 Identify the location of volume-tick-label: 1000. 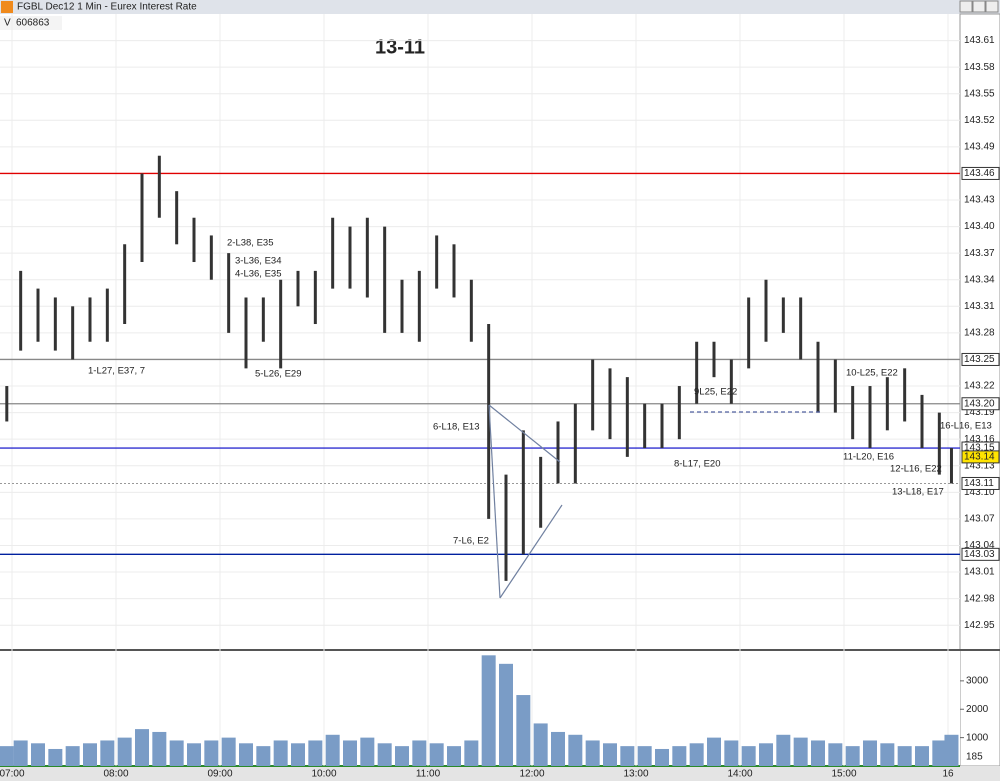
(977, 737).